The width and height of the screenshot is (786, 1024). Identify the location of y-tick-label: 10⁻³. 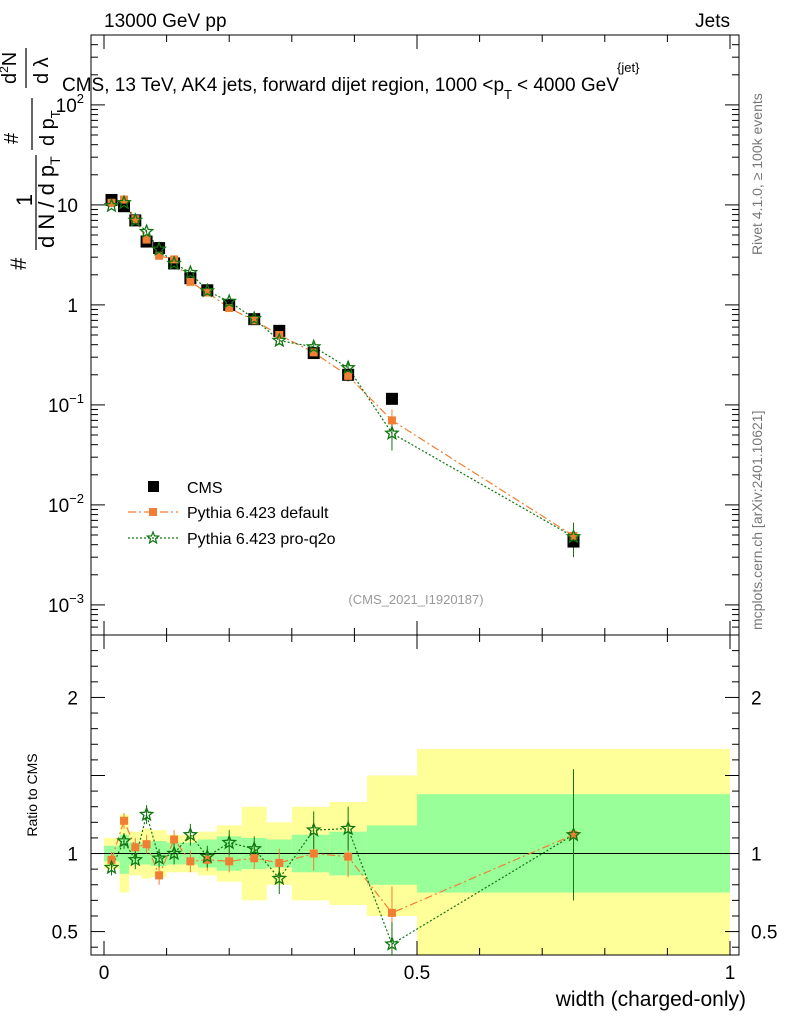
(66, 604).